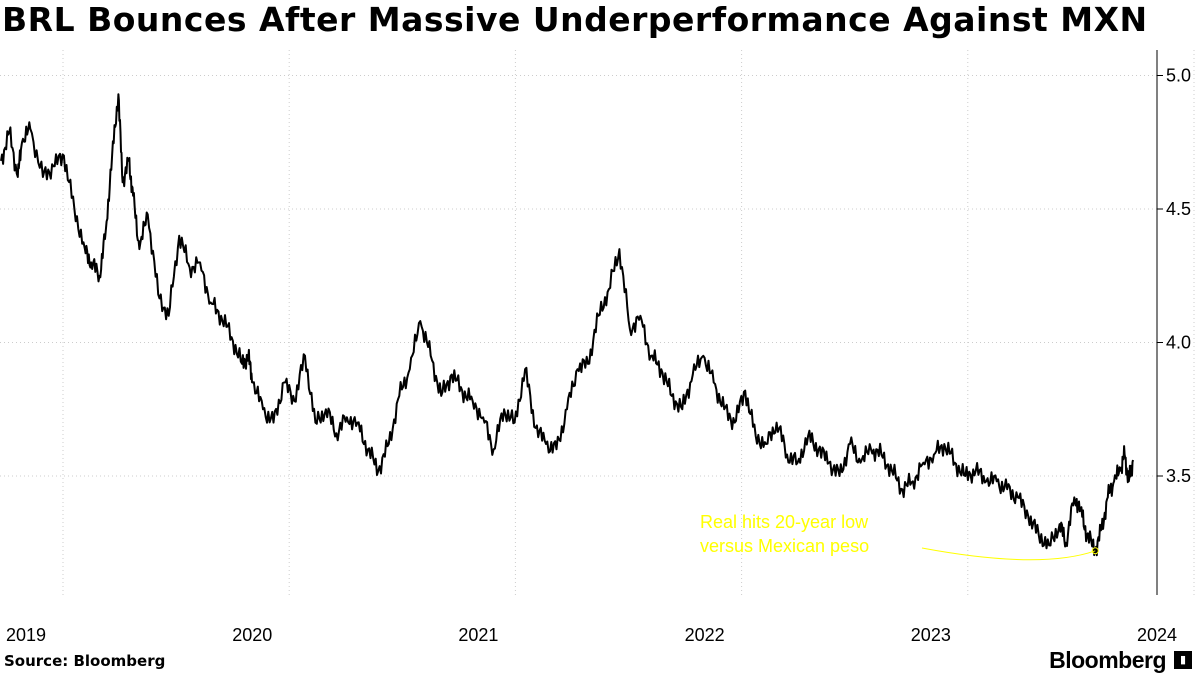  What do you see at coordinates (784, 522) in the screenshot?
I see `annotation-text: Real hits 20-year low` at bounding box center [784, 522].